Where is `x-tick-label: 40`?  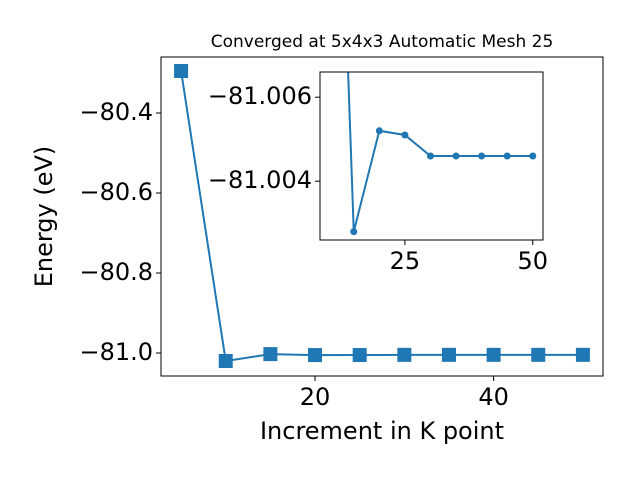 x-tick-label: 40 is located at coordinates (493, 397).